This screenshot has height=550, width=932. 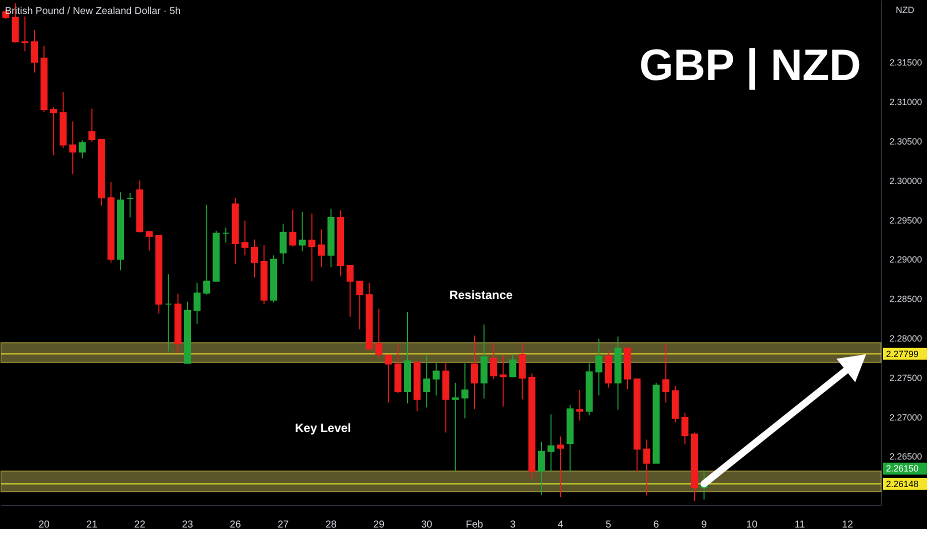 I want to click on x-tick-label: 28, so click(x=331, y=525).